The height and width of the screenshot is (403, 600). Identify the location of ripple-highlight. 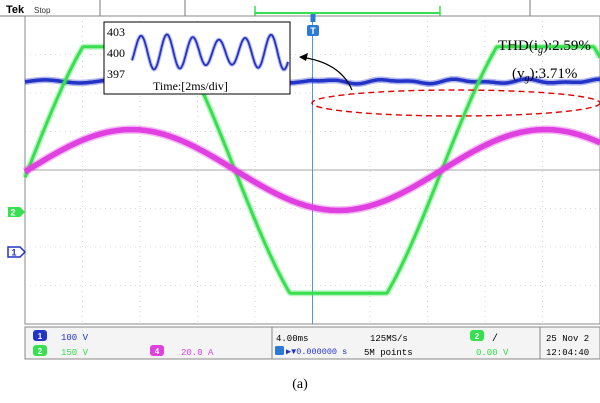
(455, 103).